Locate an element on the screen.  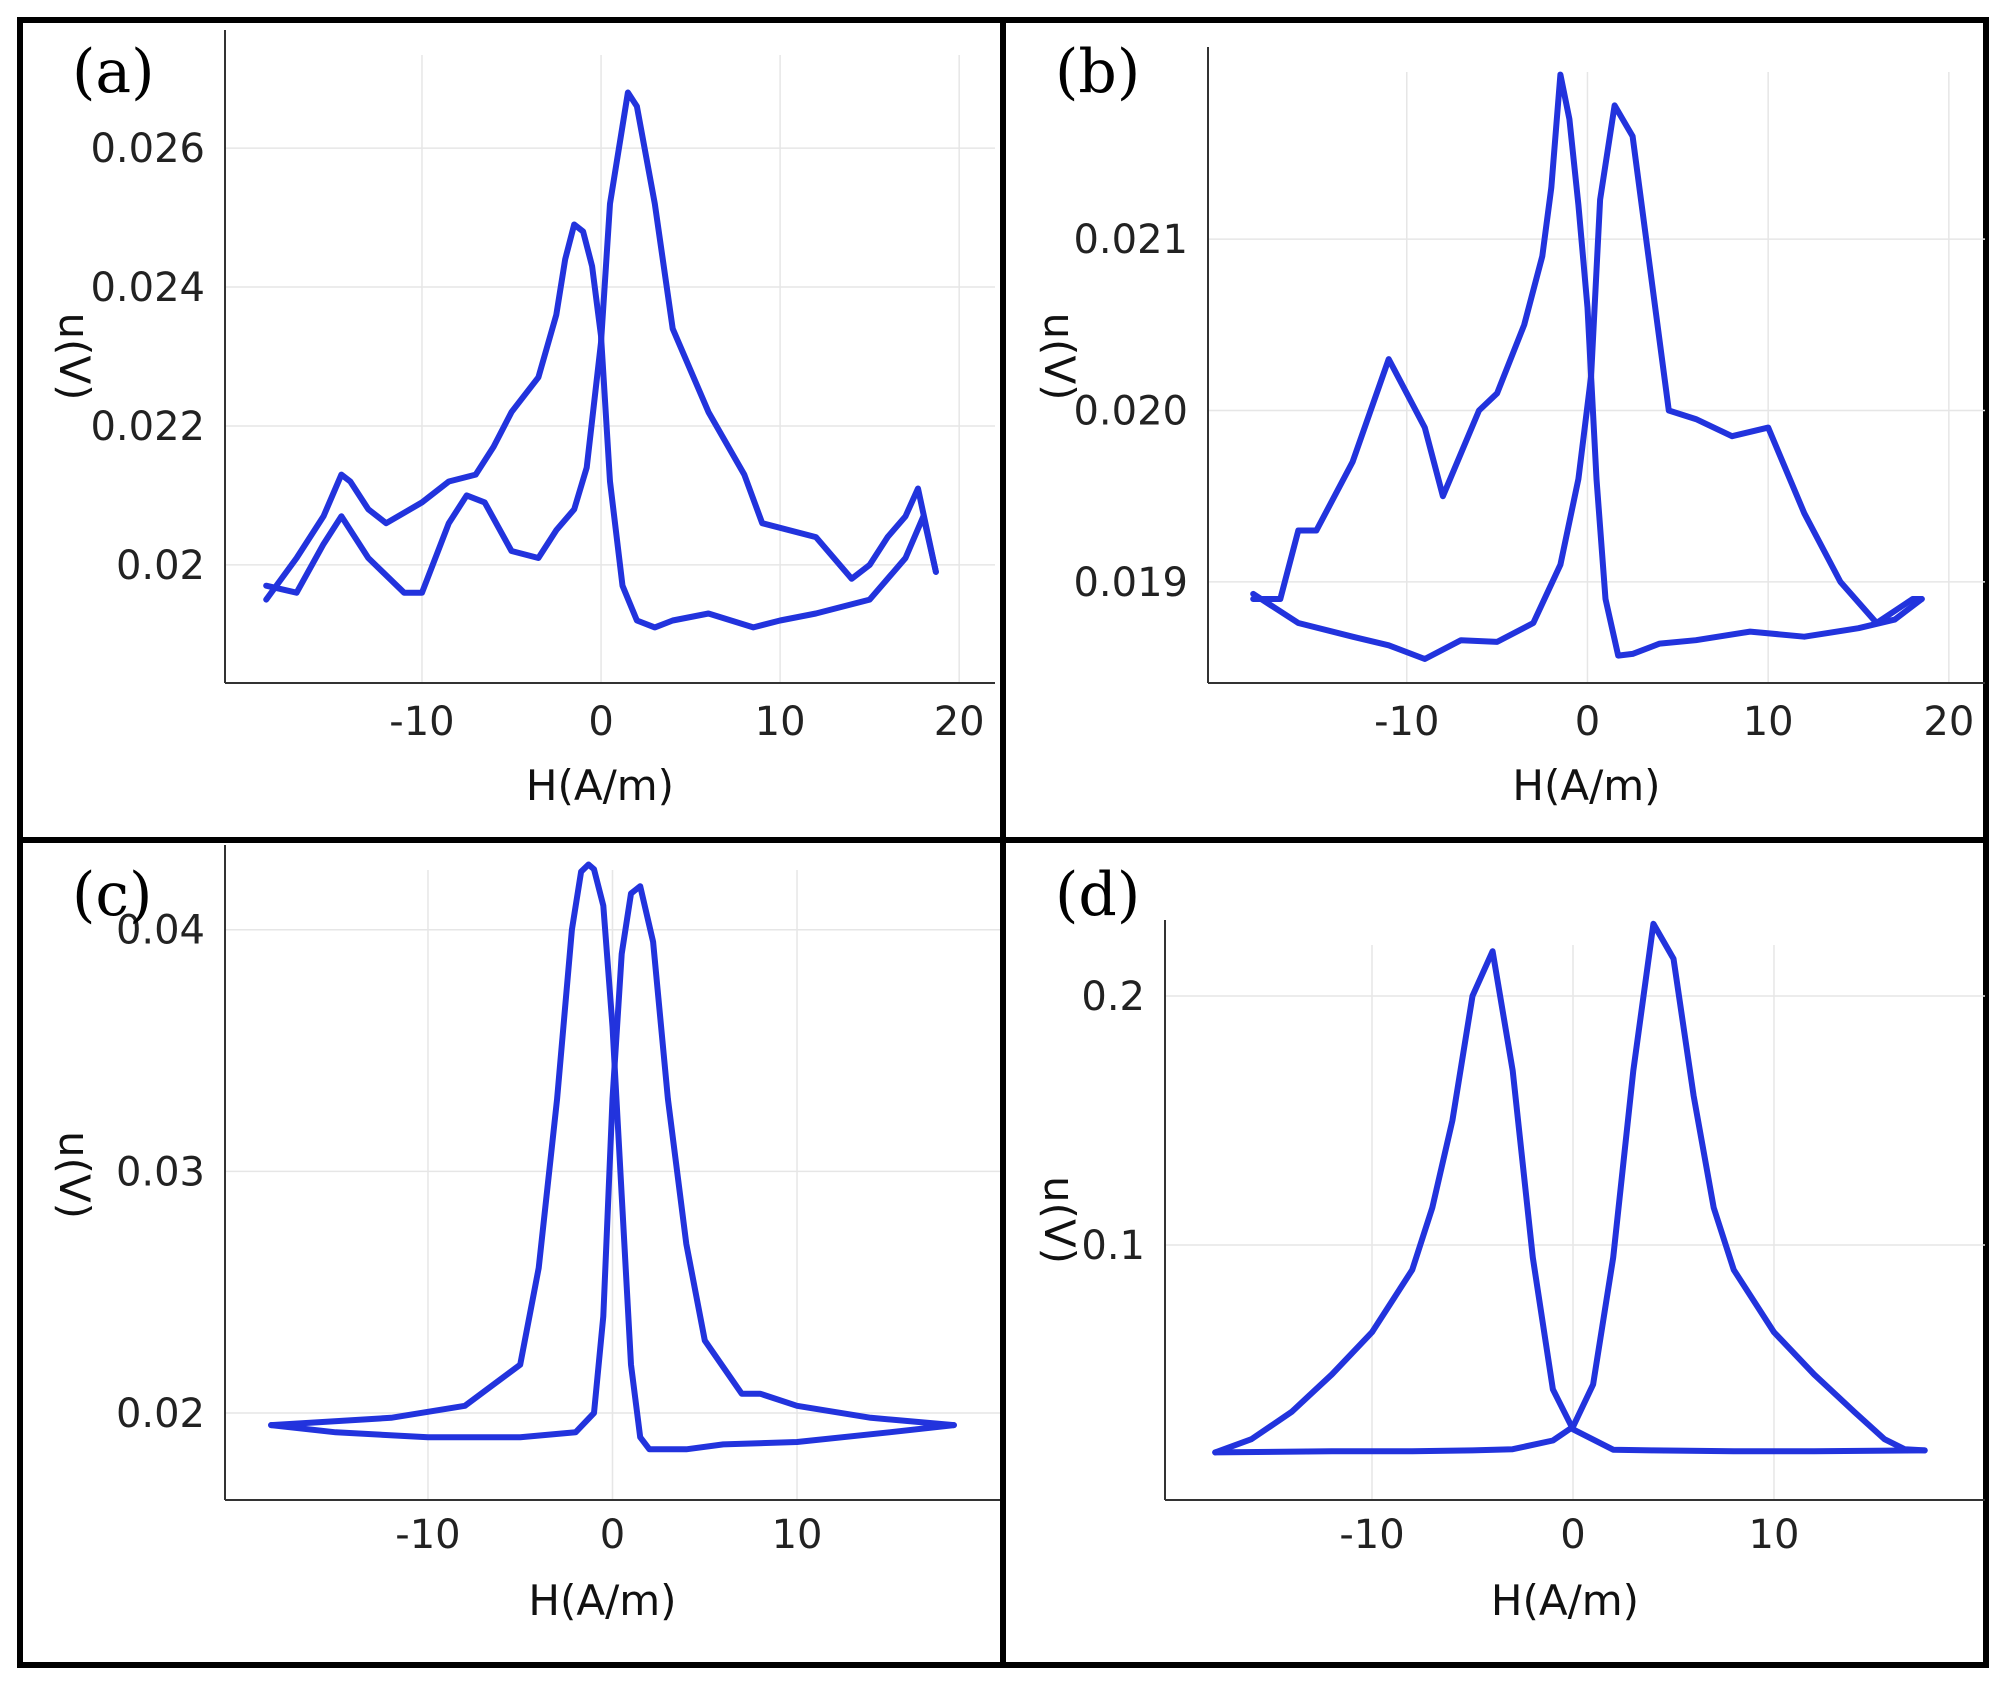
y-tick-label: 0.1 is located at coordinates (1113, 1246).